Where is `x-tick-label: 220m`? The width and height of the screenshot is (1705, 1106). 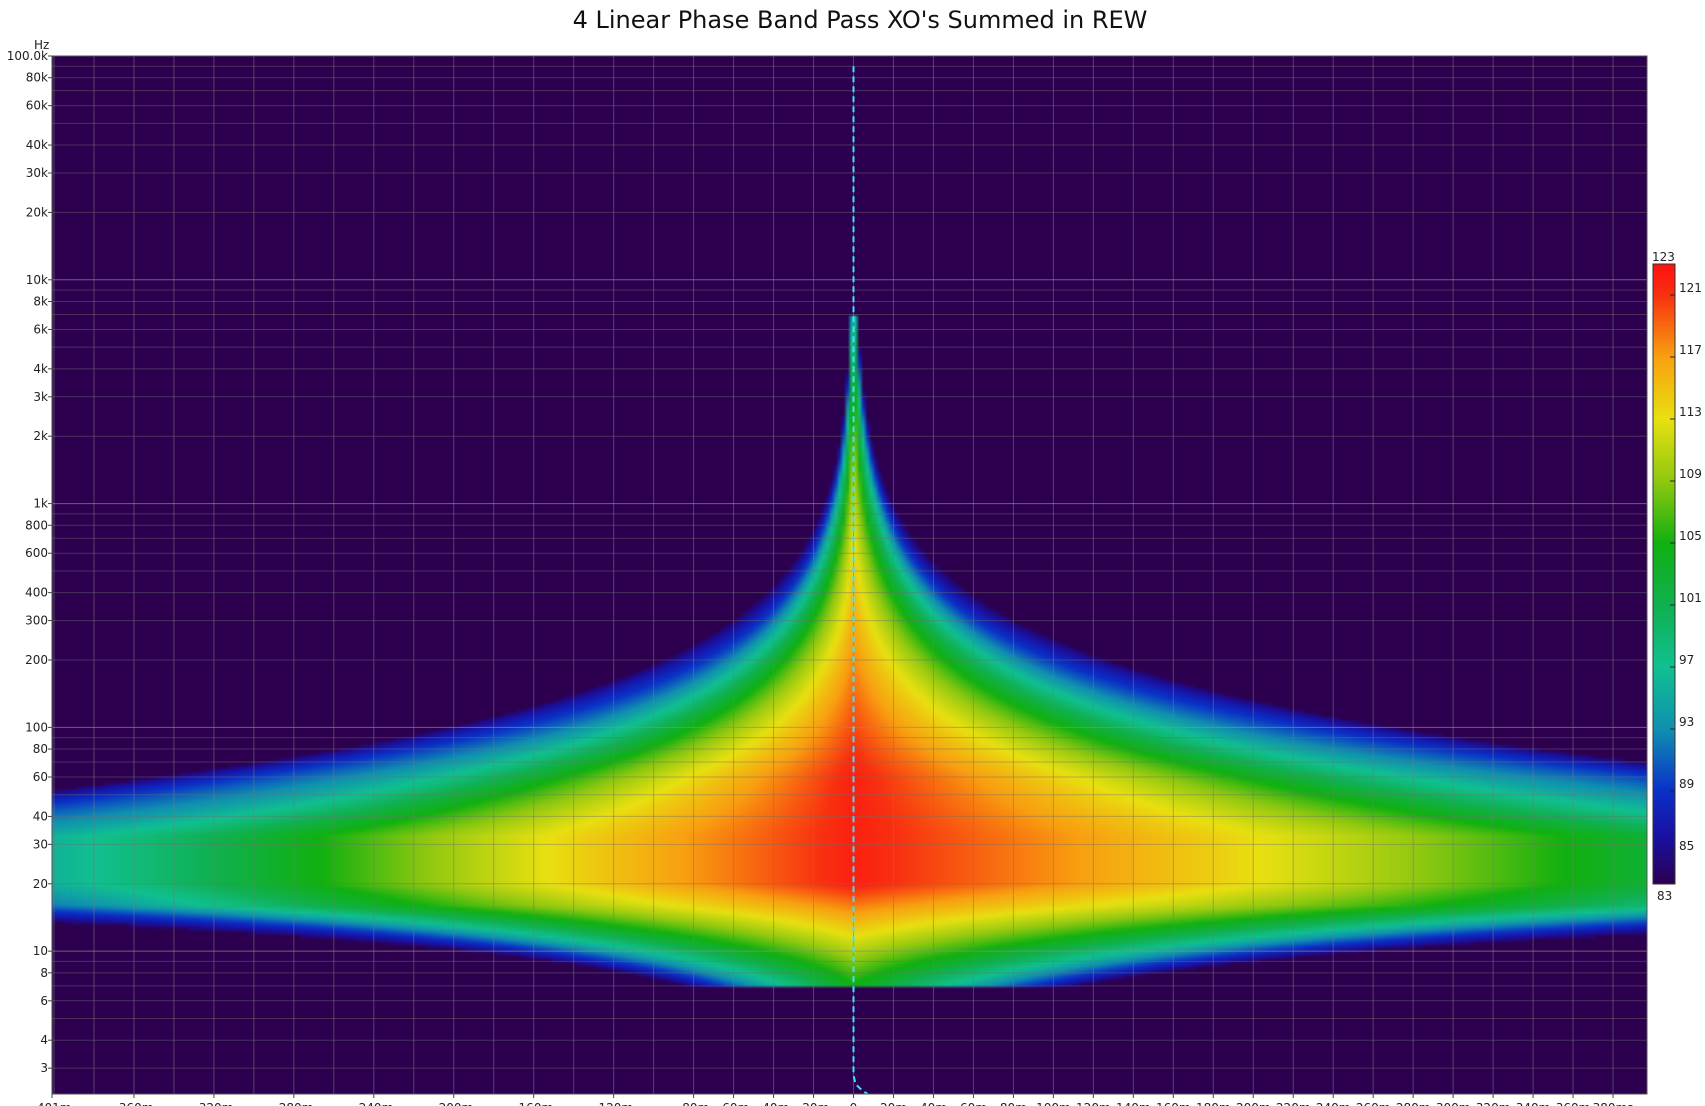
x-tick-label: 220m is located at coordinates (1293, 1103).